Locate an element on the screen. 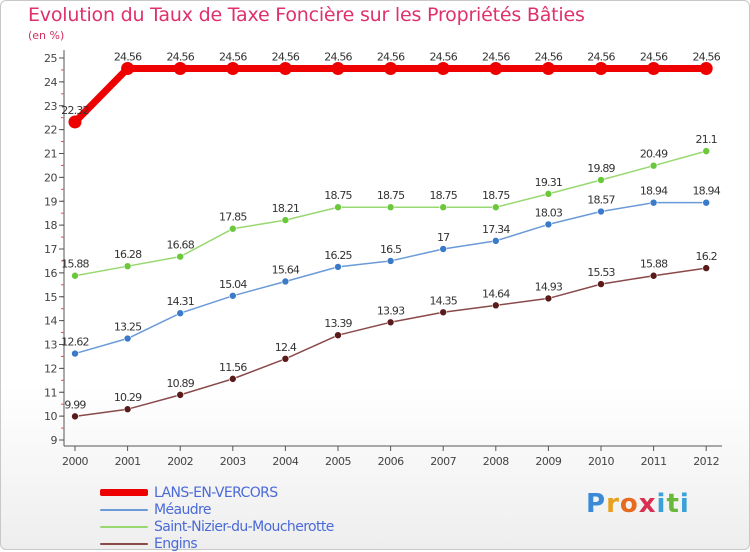  data-label-m-audre: 16.5 is located at coordinates (391, 249).